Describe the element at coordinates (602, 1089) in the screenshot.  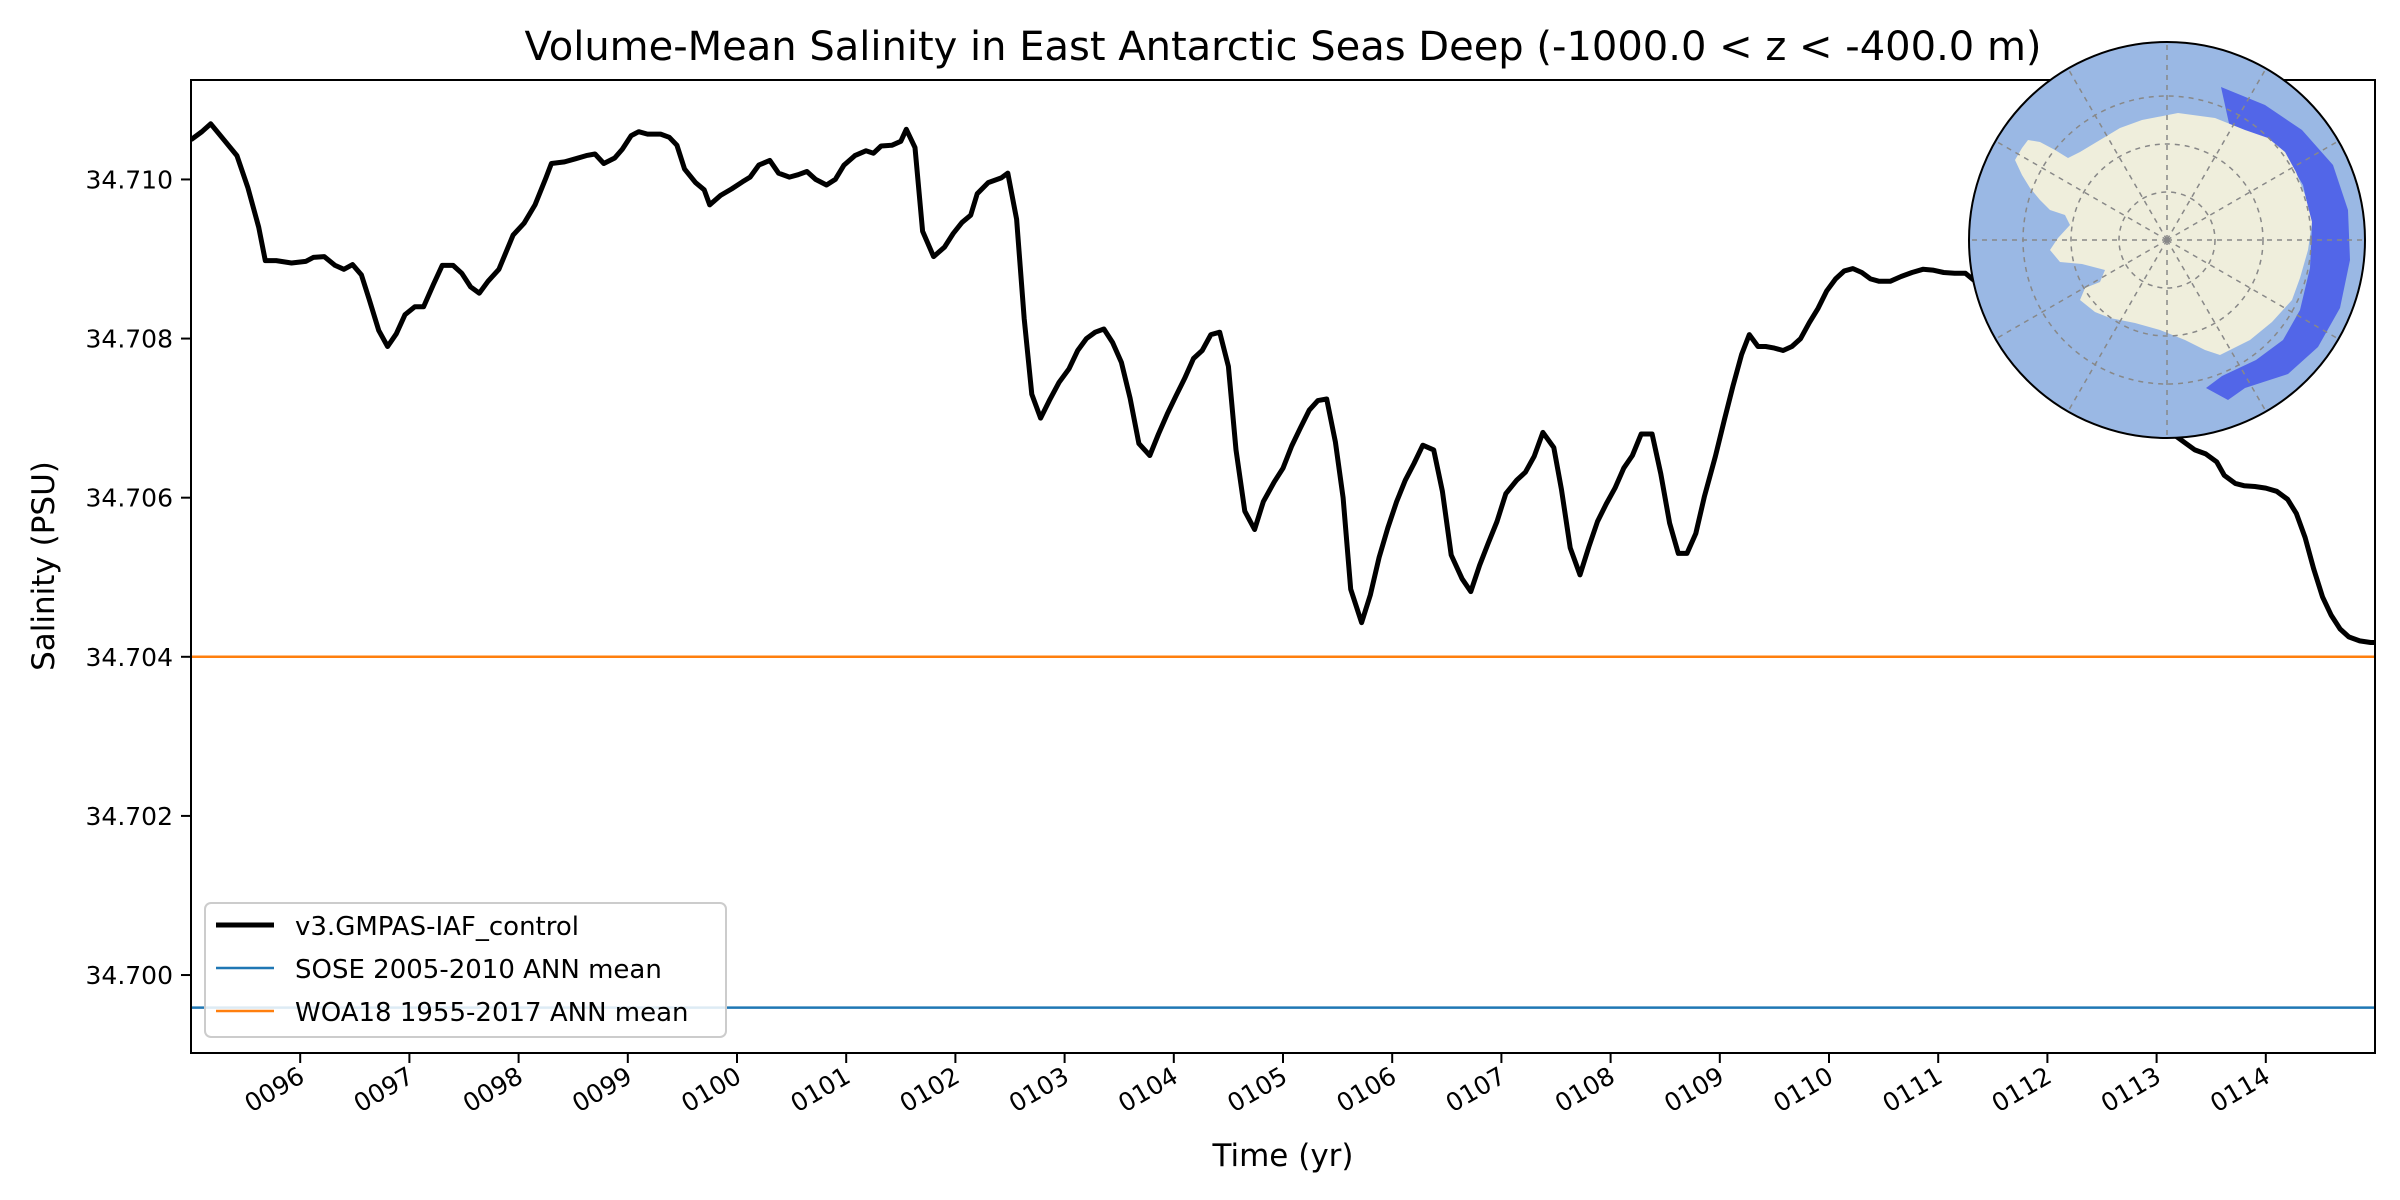
I see `x-tick-label: 0099` at that location.